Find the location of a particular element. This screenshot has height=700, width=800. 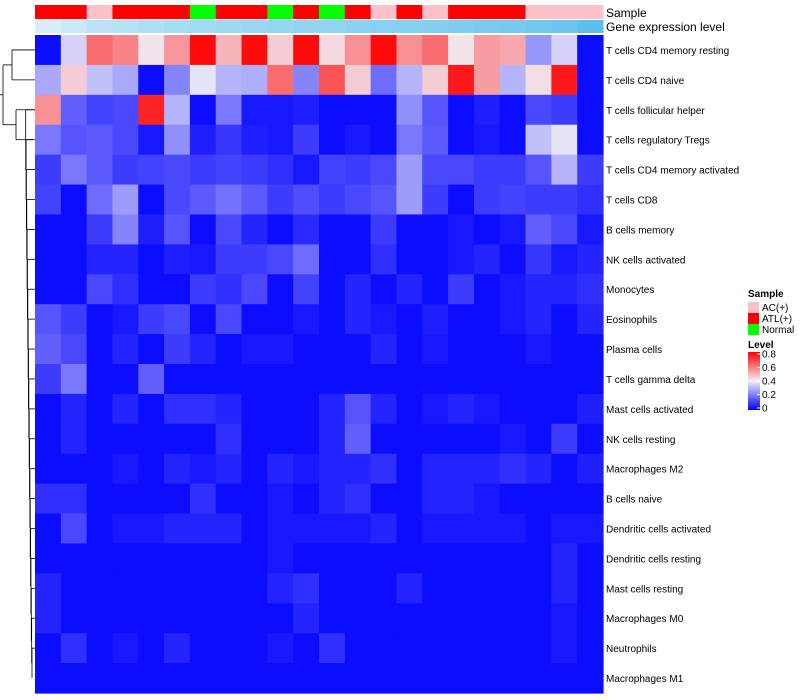

legend-tick-label: 0.2 is located at coordinates (769, 395).